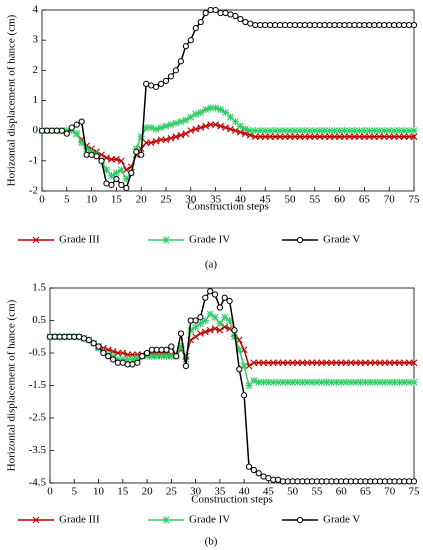  I want to click on legend-label: Grade IV, so click(209, 520).